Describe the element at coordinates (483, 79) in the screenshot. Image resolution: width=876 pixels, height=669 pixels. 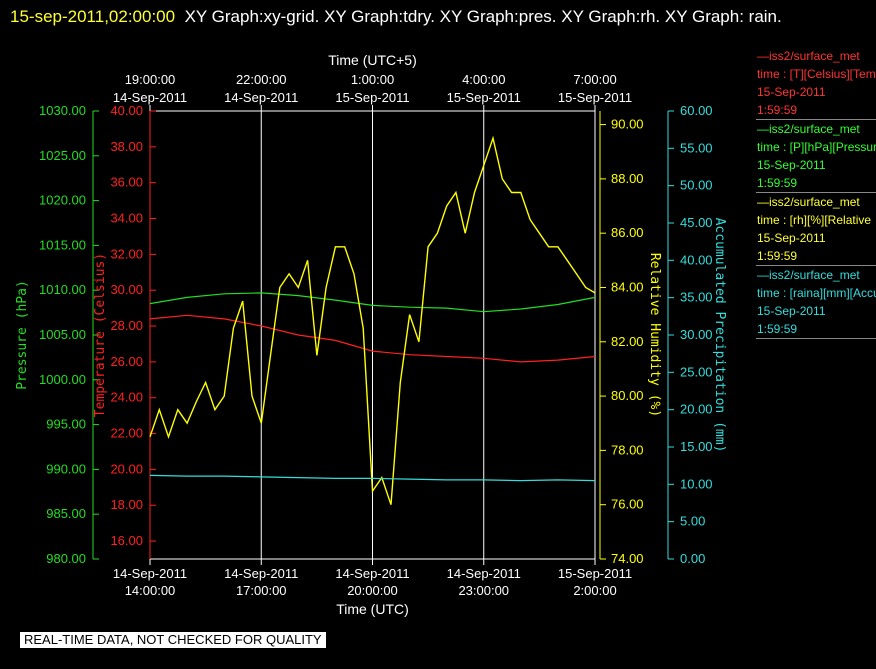
I see `x2-tick-label-time: 4:00:00` at that location.